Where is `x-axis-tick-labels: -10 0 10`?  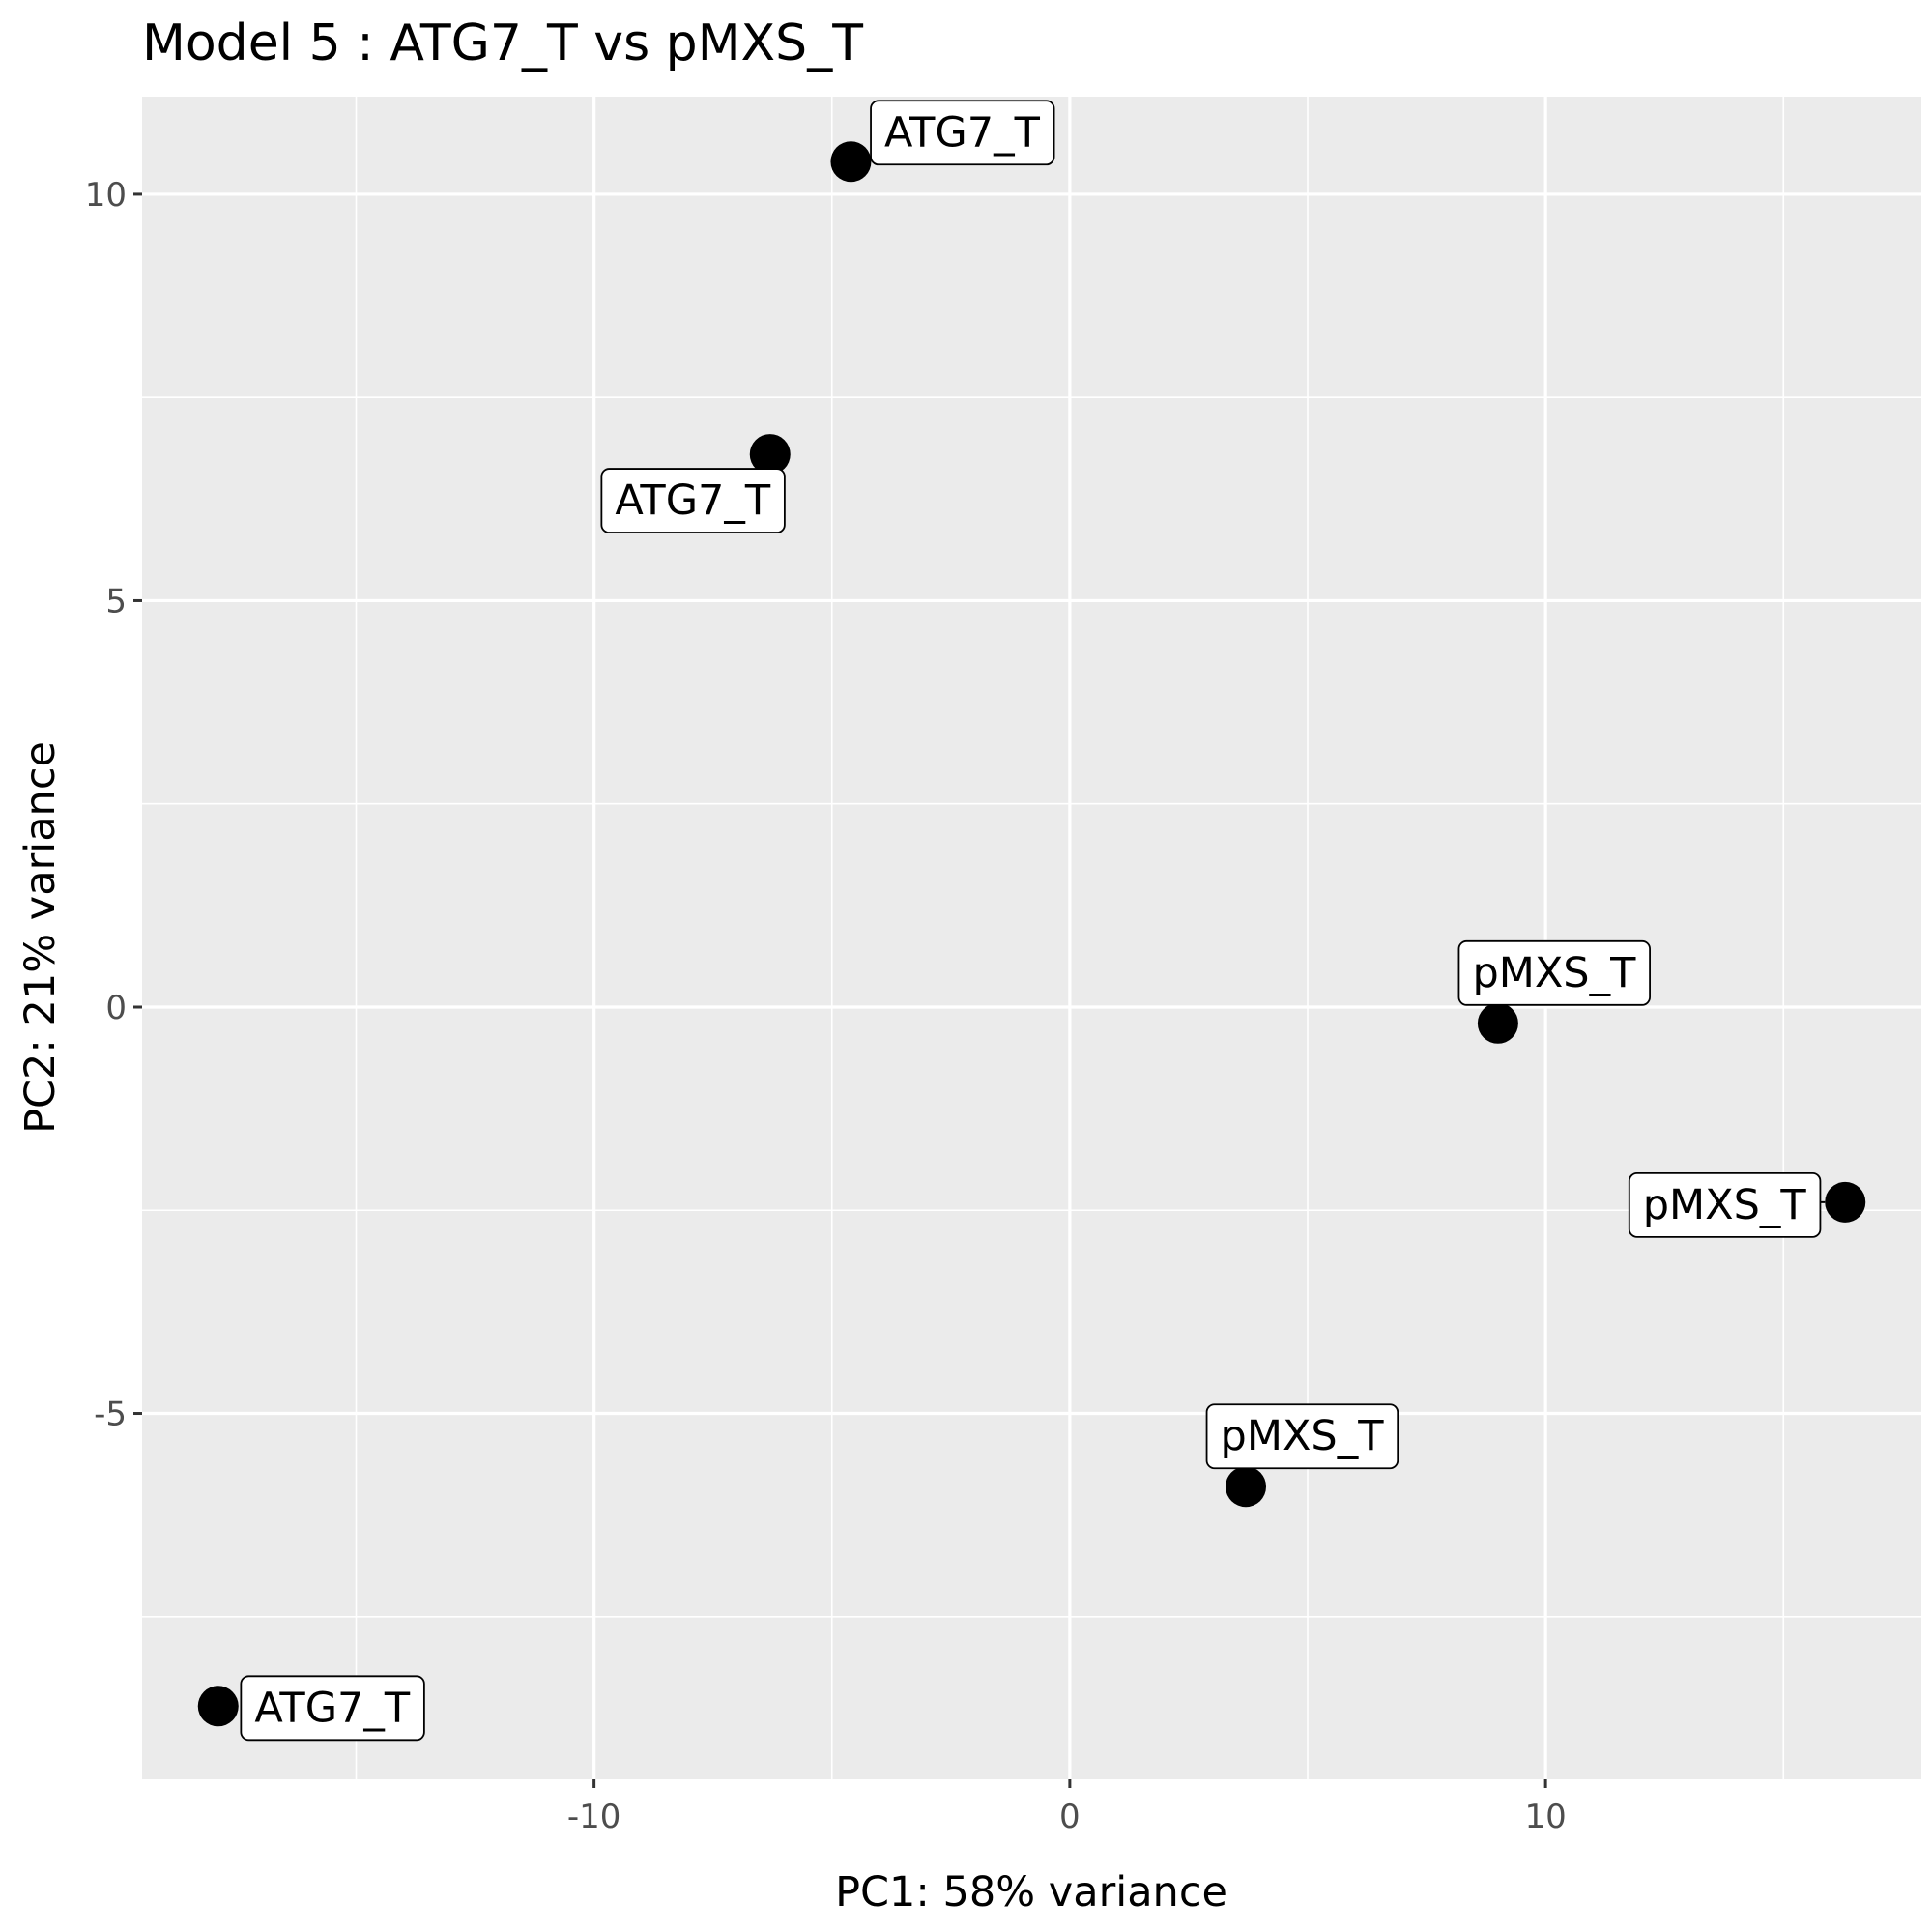 x-axis-tick-labels: -10 0 10 is located at coordinates (1067, 1817).